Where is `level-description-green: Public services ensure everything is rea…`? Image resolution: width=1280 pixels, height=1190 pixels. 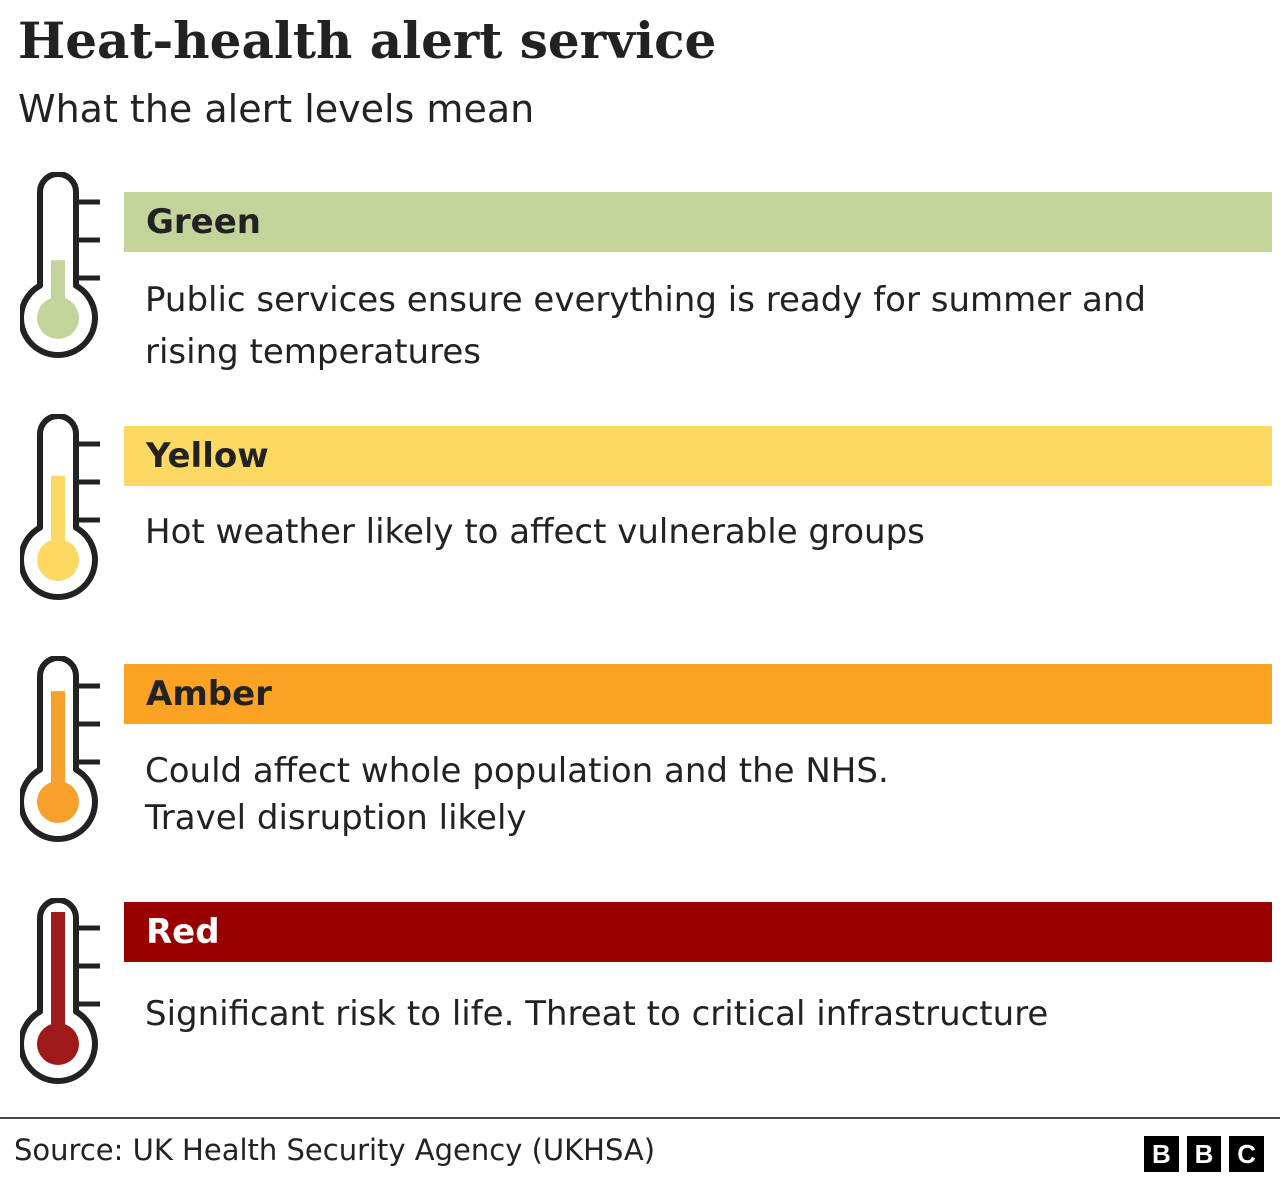
level-description-green: Public services ensure everything is rea… is located at coordinates (645, 326).